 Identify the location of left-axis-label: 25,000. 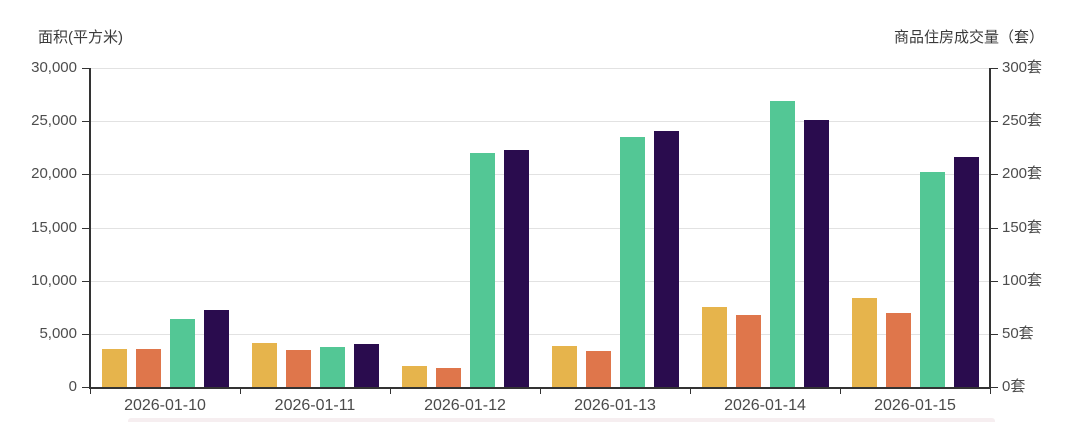
(54, 121).